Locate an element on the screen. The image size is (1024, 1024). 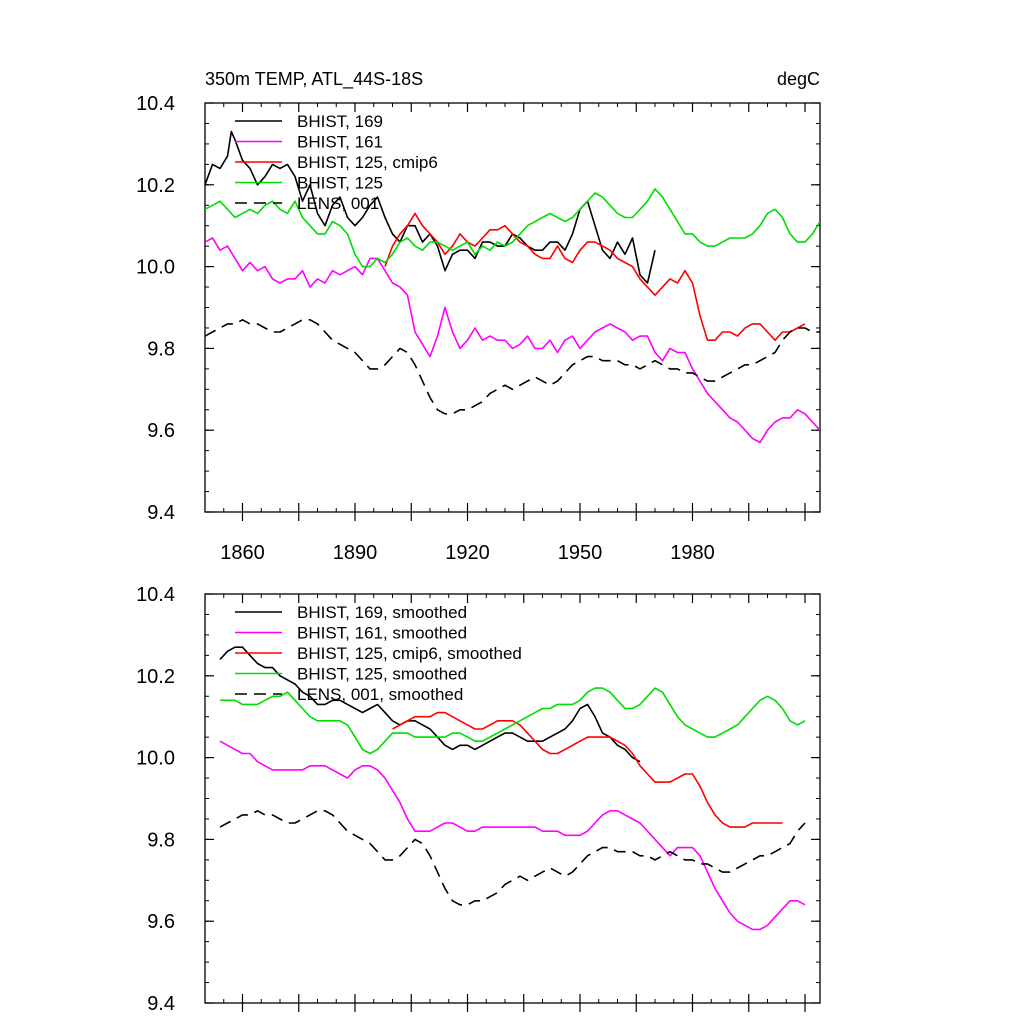
x-tick-label: 1920 is located at coordinates (467, 553).